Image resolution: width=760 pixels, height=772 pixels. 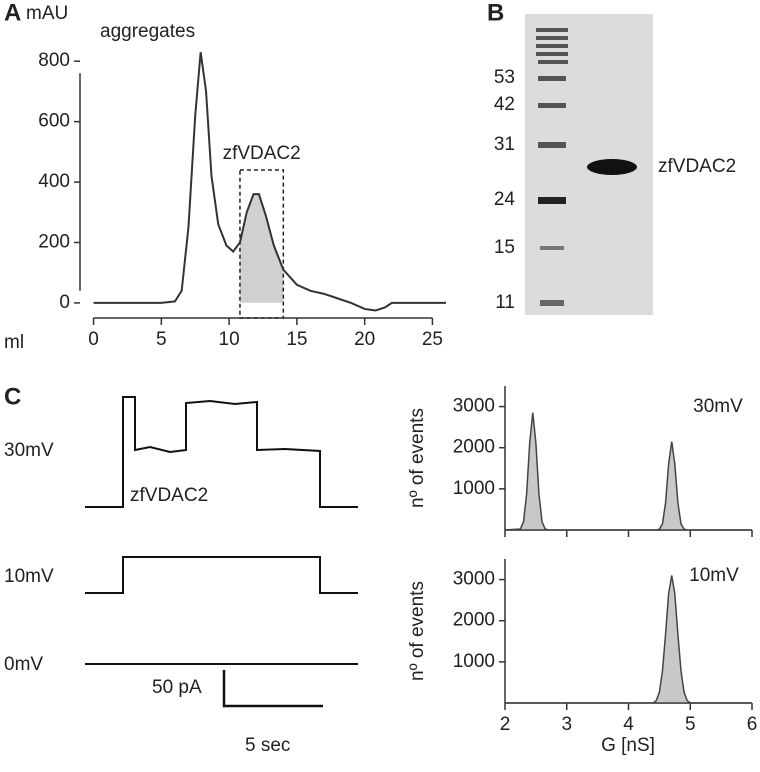 I want to click on y-tick-label: 600, so click(x=54, y=121).